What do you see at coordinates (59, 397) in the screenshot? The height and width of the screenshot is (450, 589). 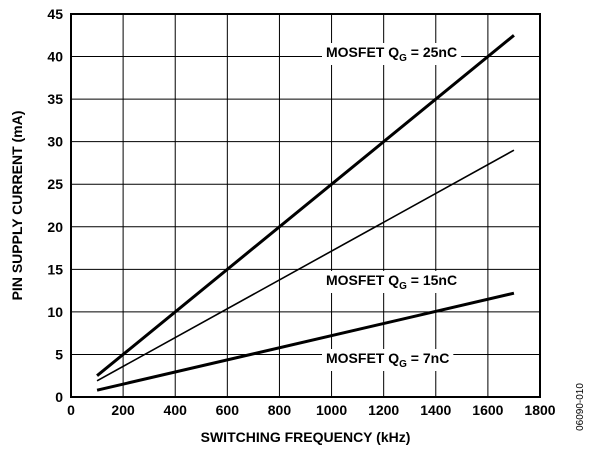 I see `y-tick-label: 0` at bounding box center [59, 397].